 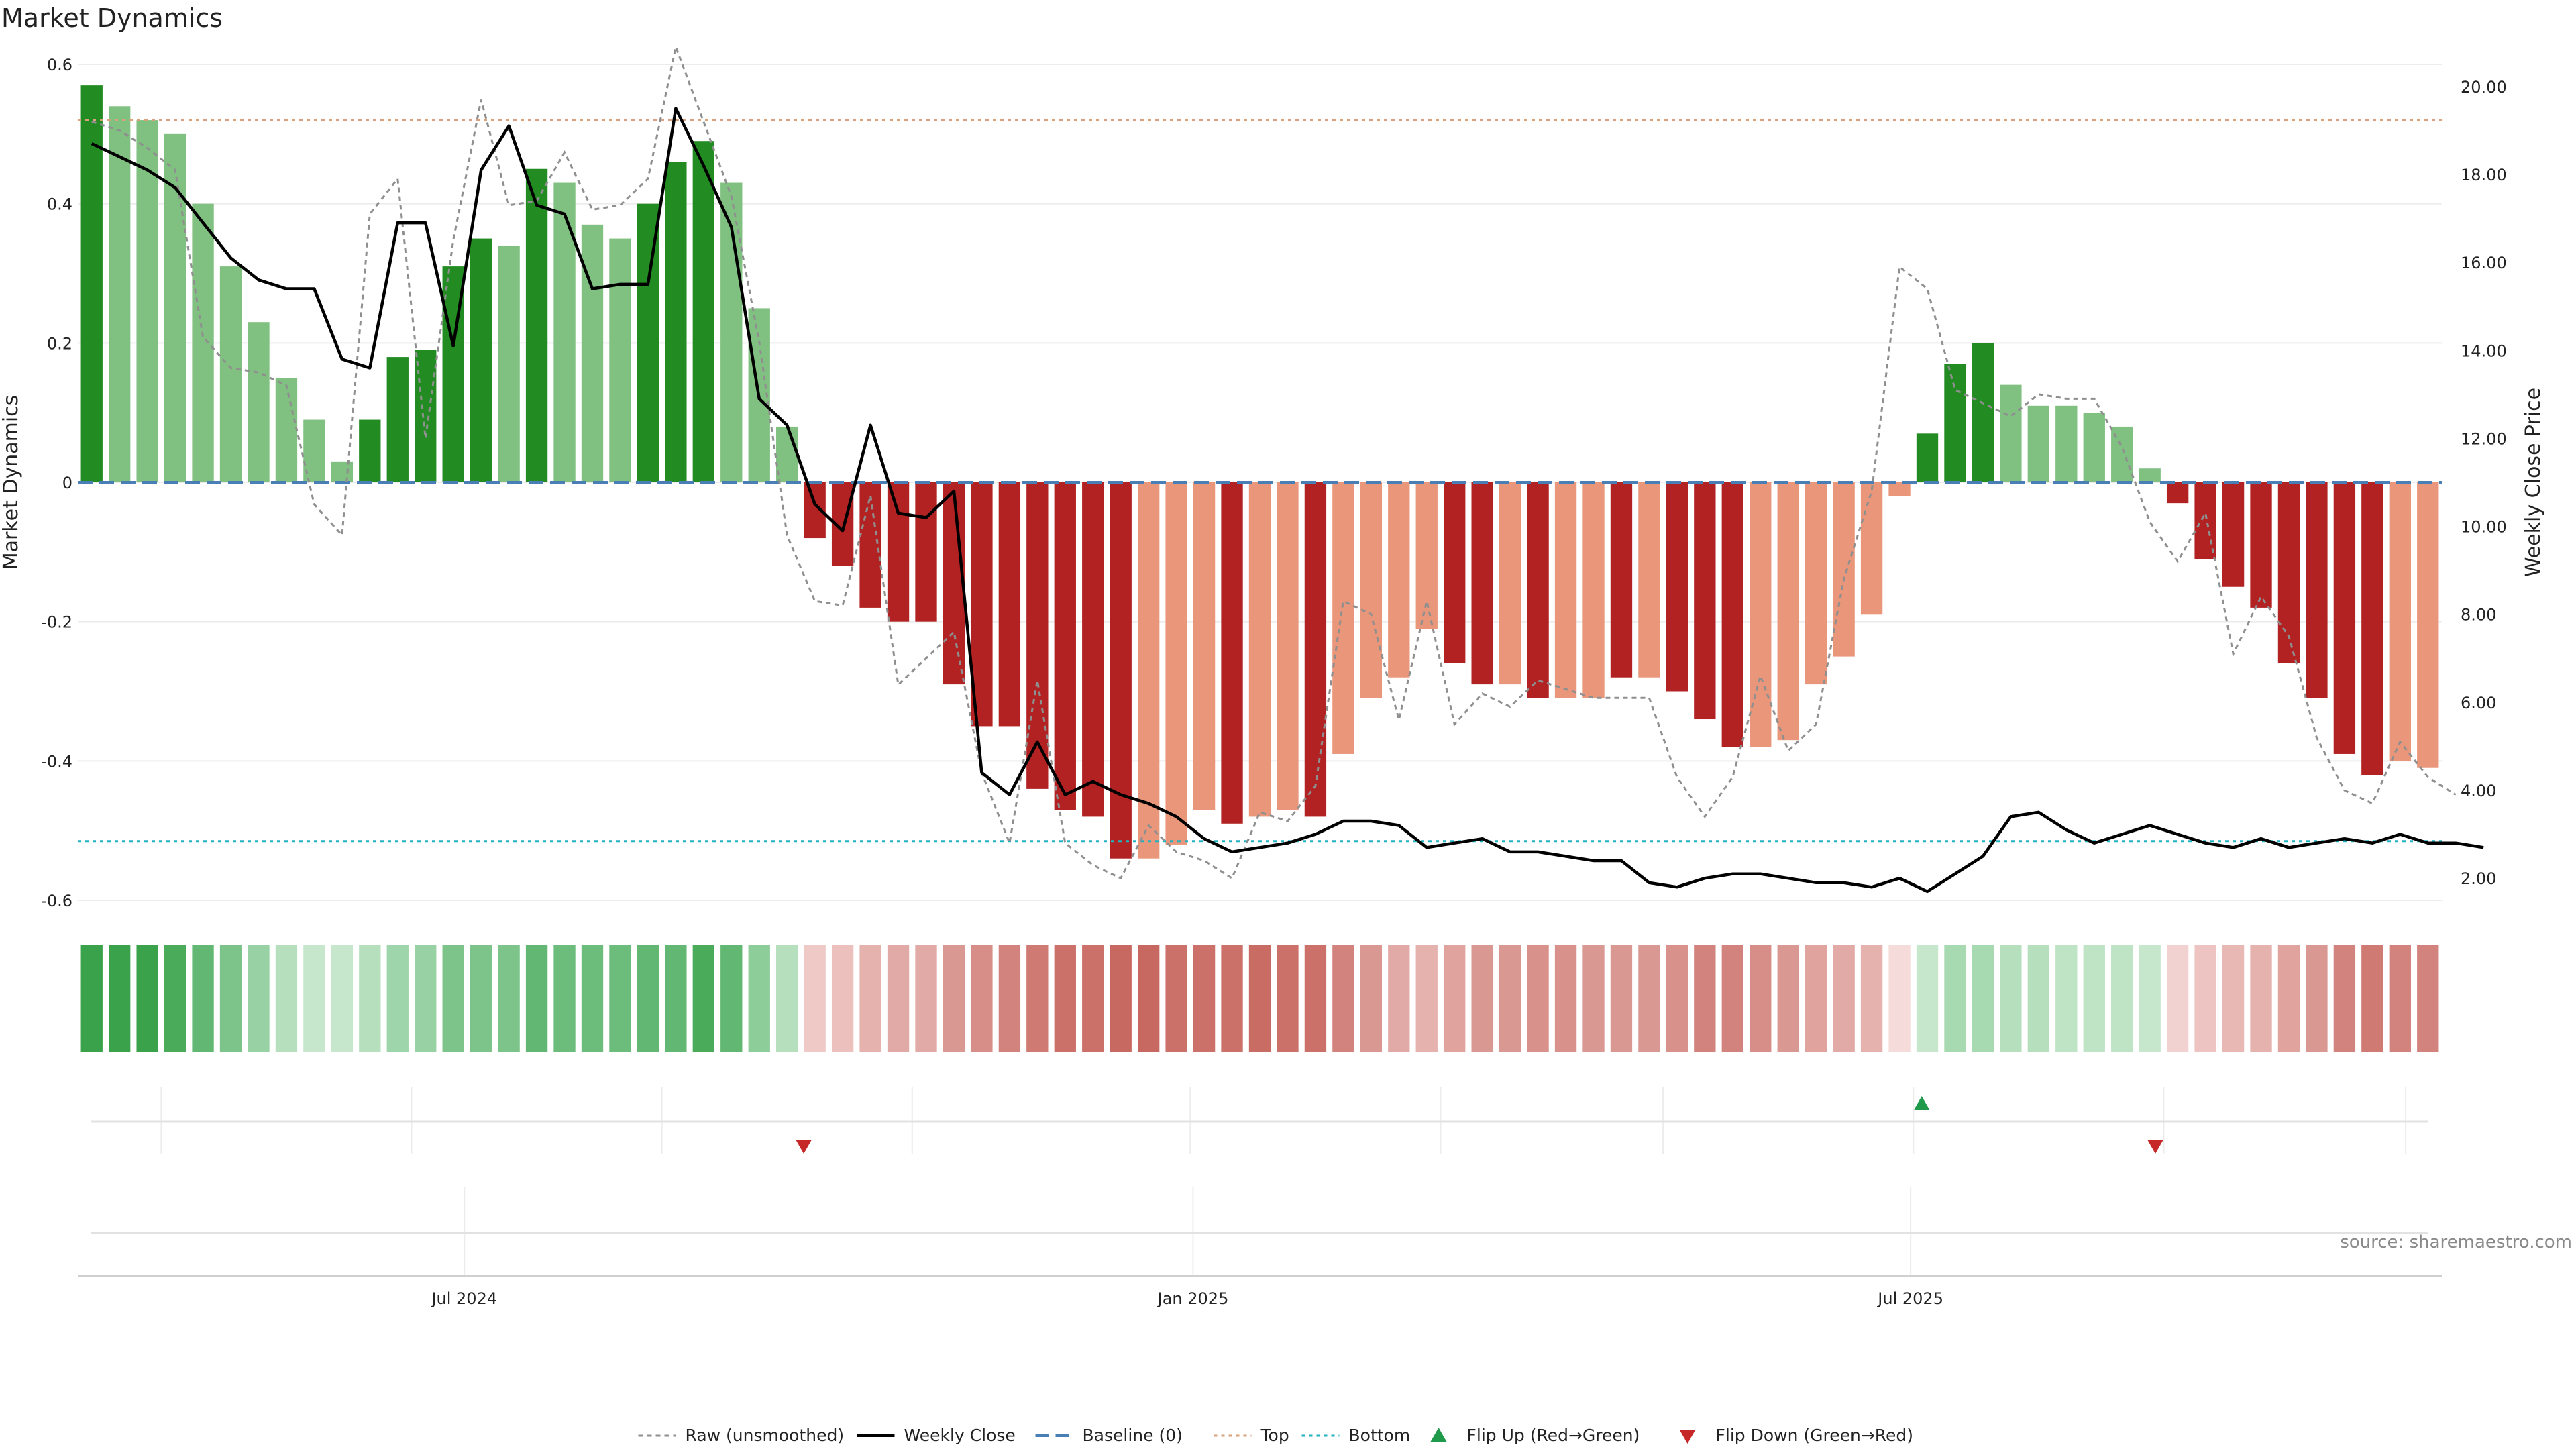 I want to click on chart-title: Market Dynamics, so click(x=112, y=18).